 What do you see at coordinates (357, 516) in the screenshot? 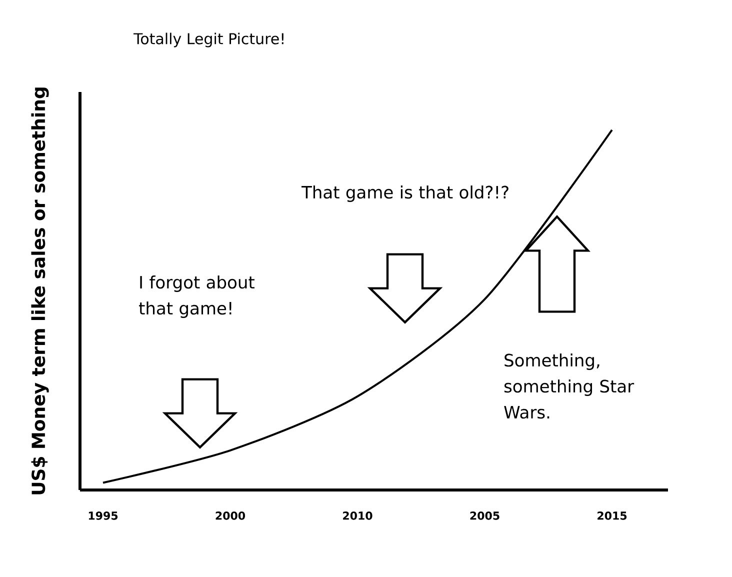
I see `x-tick-label: 2010` at bounding box center [357, 516].